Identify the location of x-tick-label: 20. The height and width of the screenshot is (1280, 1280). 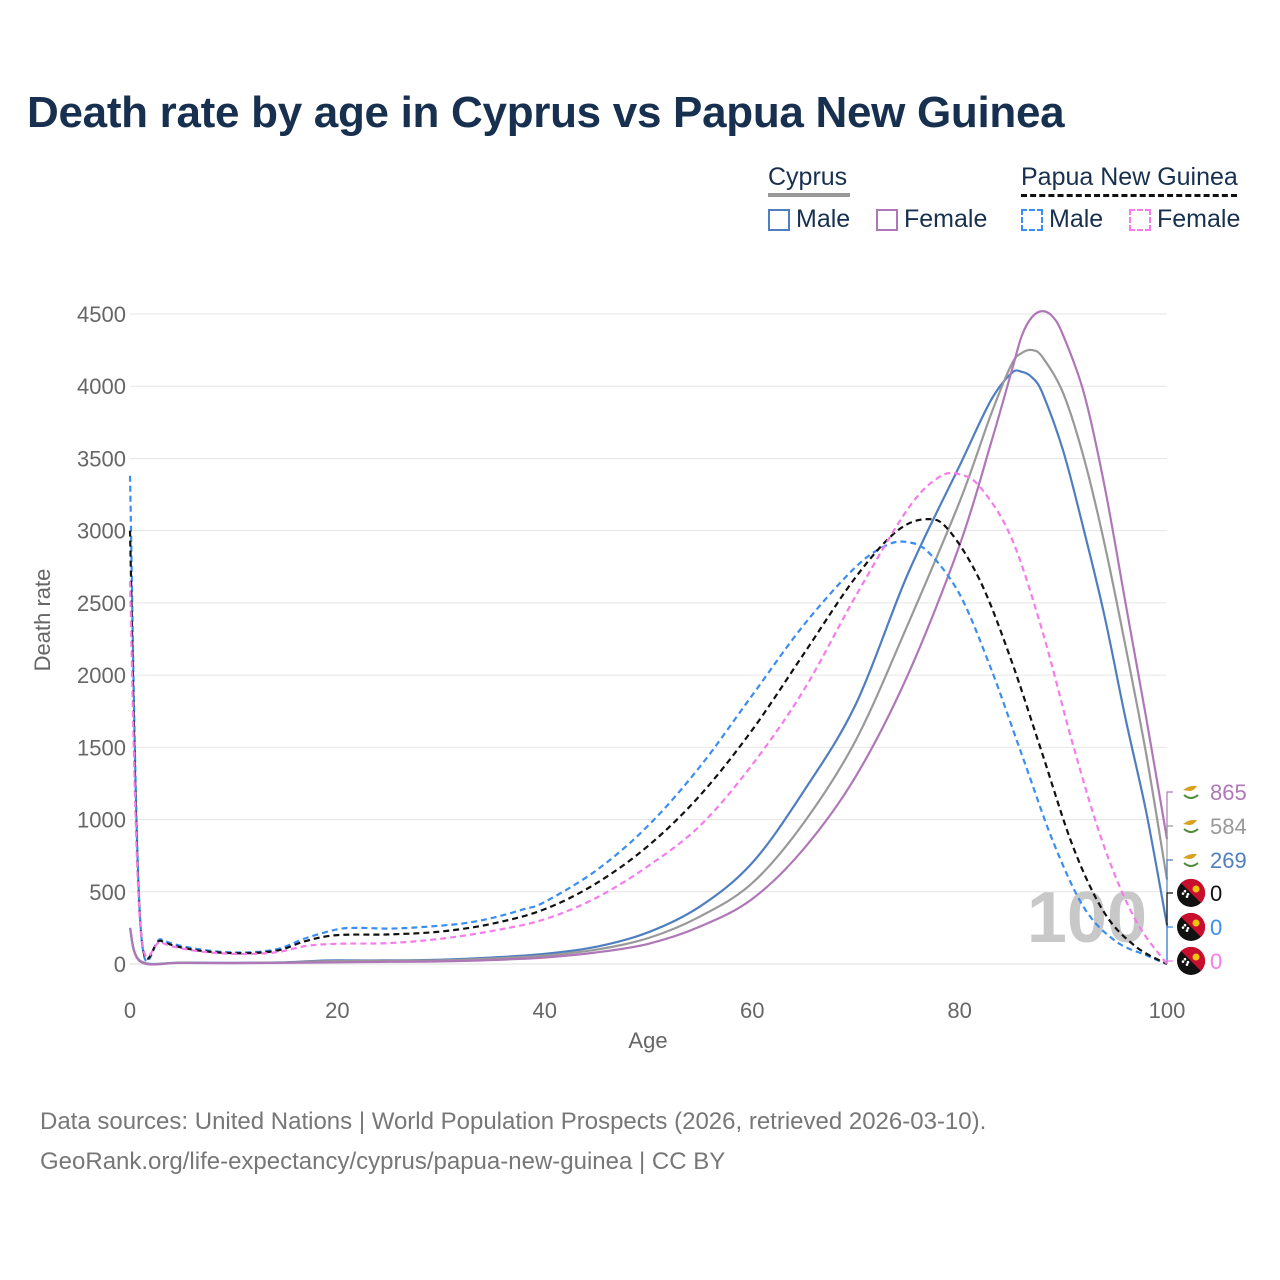
(337, 1010).